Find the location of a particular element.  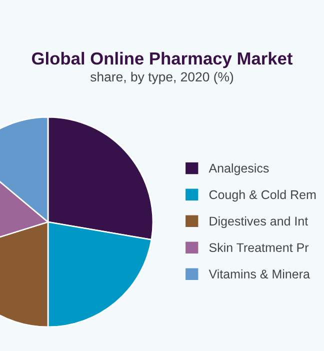

legend-label: Cough & Cold Rem is located at coordinates (262, 196).